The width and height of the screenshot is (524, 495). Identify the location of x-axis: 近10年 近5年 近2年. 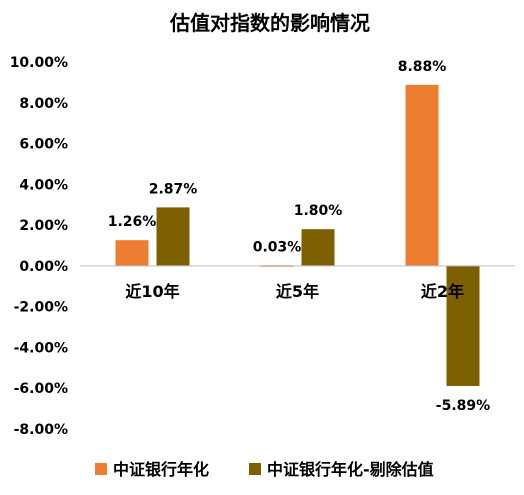
(294, 291).